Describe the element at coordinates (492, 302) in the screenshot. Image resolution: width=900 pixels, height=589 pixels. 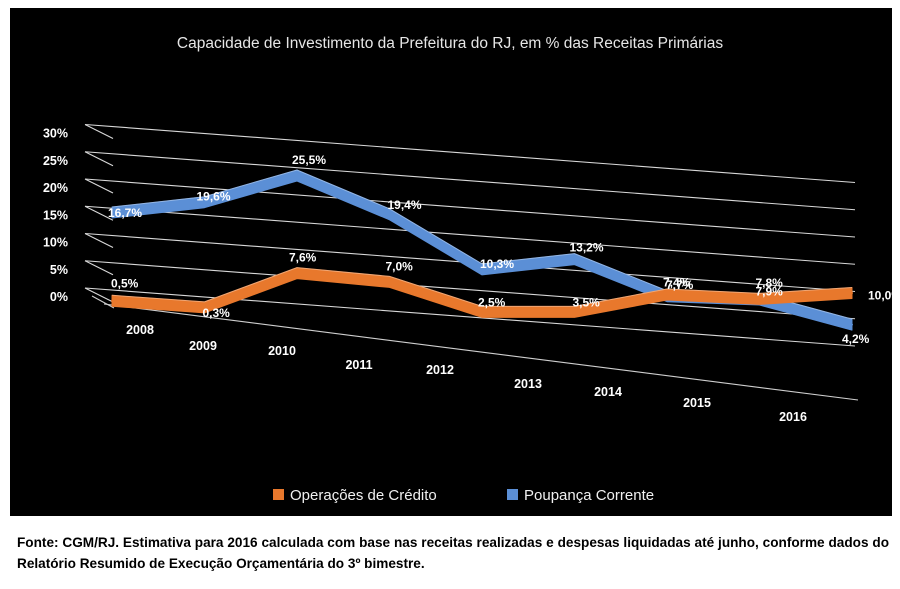
I see `data-label: 2,5%` at that location.